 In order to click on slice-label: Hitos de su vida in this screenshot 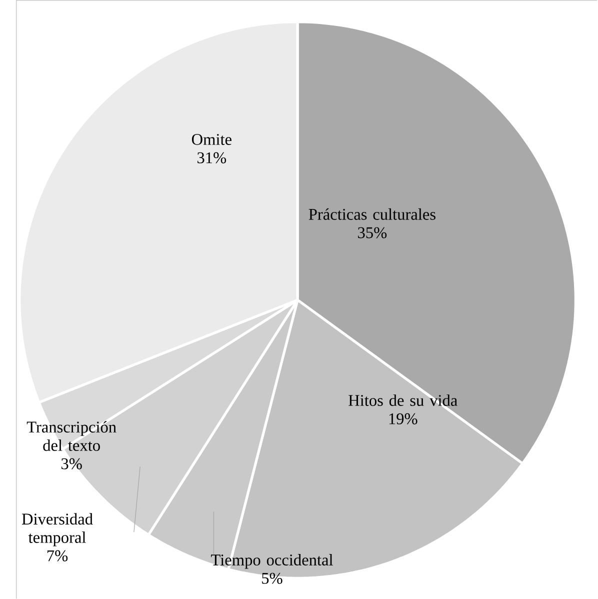, I will do `click(403, 400)`.